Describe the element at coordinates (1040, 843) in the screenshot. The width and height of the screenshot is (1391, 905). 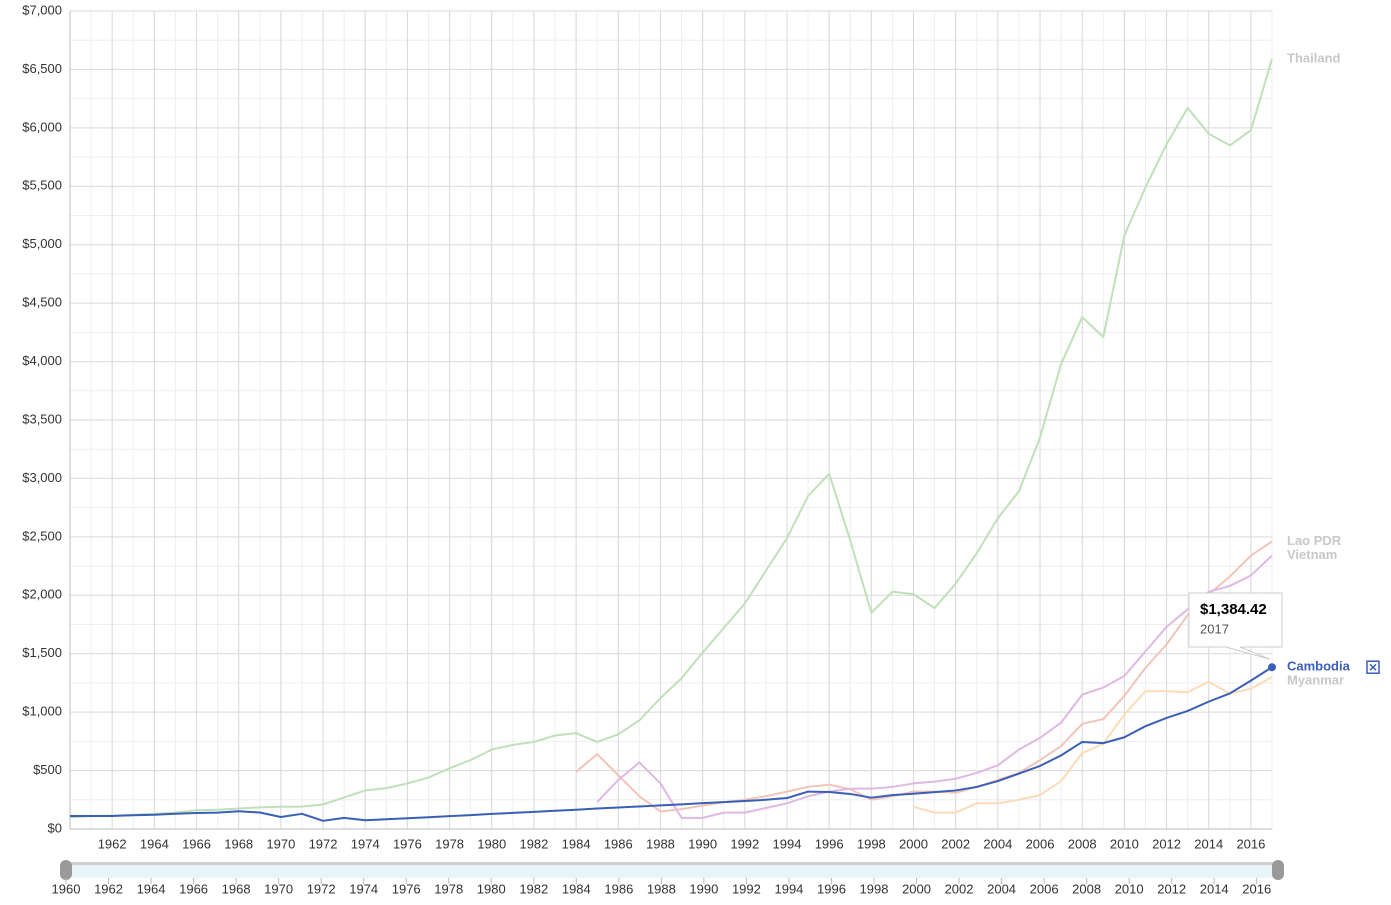
I see `x-tick-label: 2006` at that location.